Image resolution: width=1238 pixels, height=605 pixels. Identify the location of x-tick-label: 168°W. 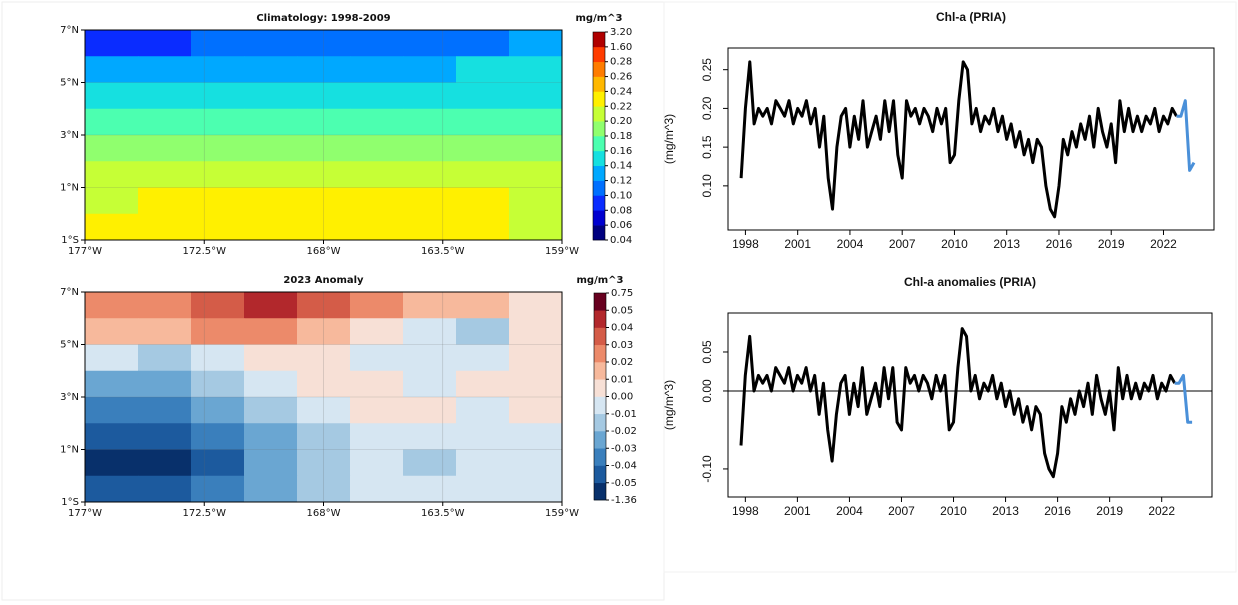
(324, 513).